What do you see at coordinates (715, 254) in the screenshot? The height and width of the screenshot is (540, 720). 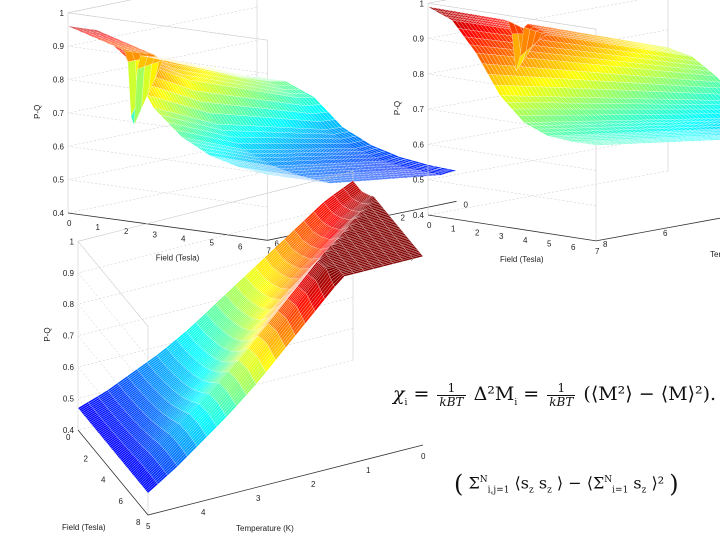 I see `y-axis-label: Temperature (K)` at bounding box center [715, 254].